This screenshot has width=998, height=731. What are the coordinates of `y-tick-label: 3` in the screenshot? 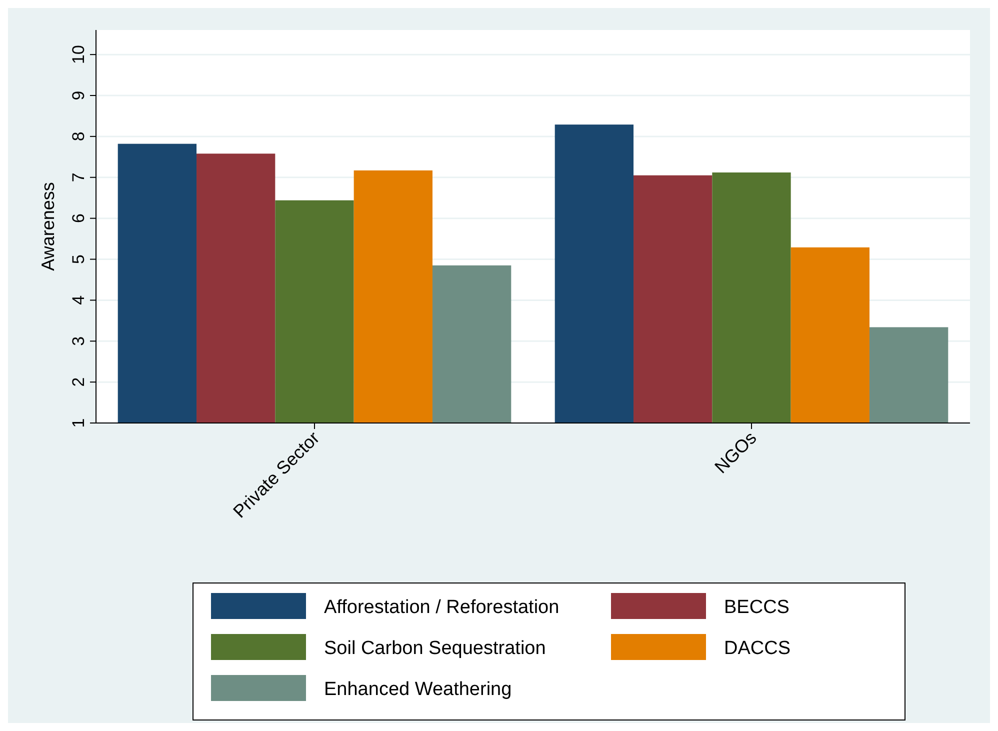 It's located at (78, 341).